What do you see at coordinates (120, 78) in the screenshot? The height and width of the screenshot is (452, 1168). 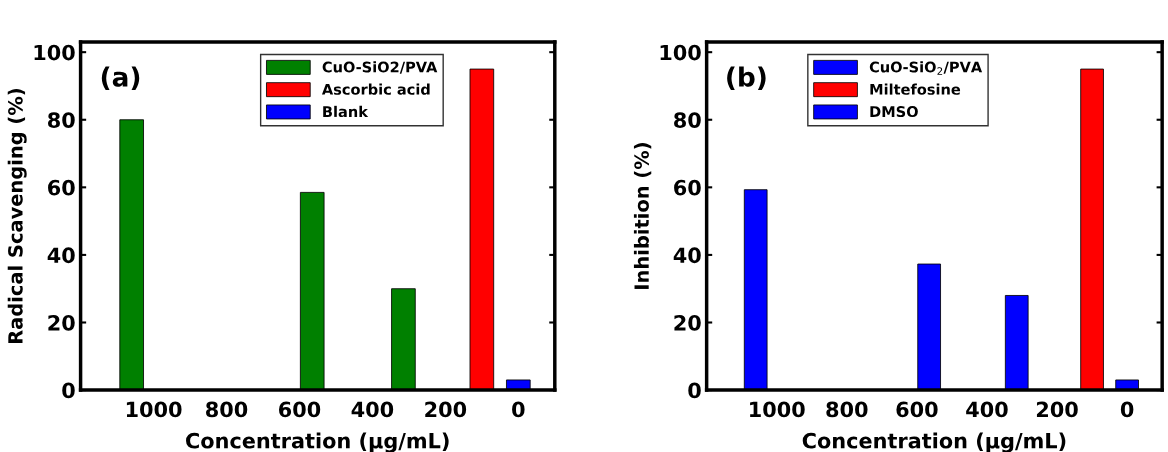 I see `annotation: (a)` at bounding box center [120, 78].